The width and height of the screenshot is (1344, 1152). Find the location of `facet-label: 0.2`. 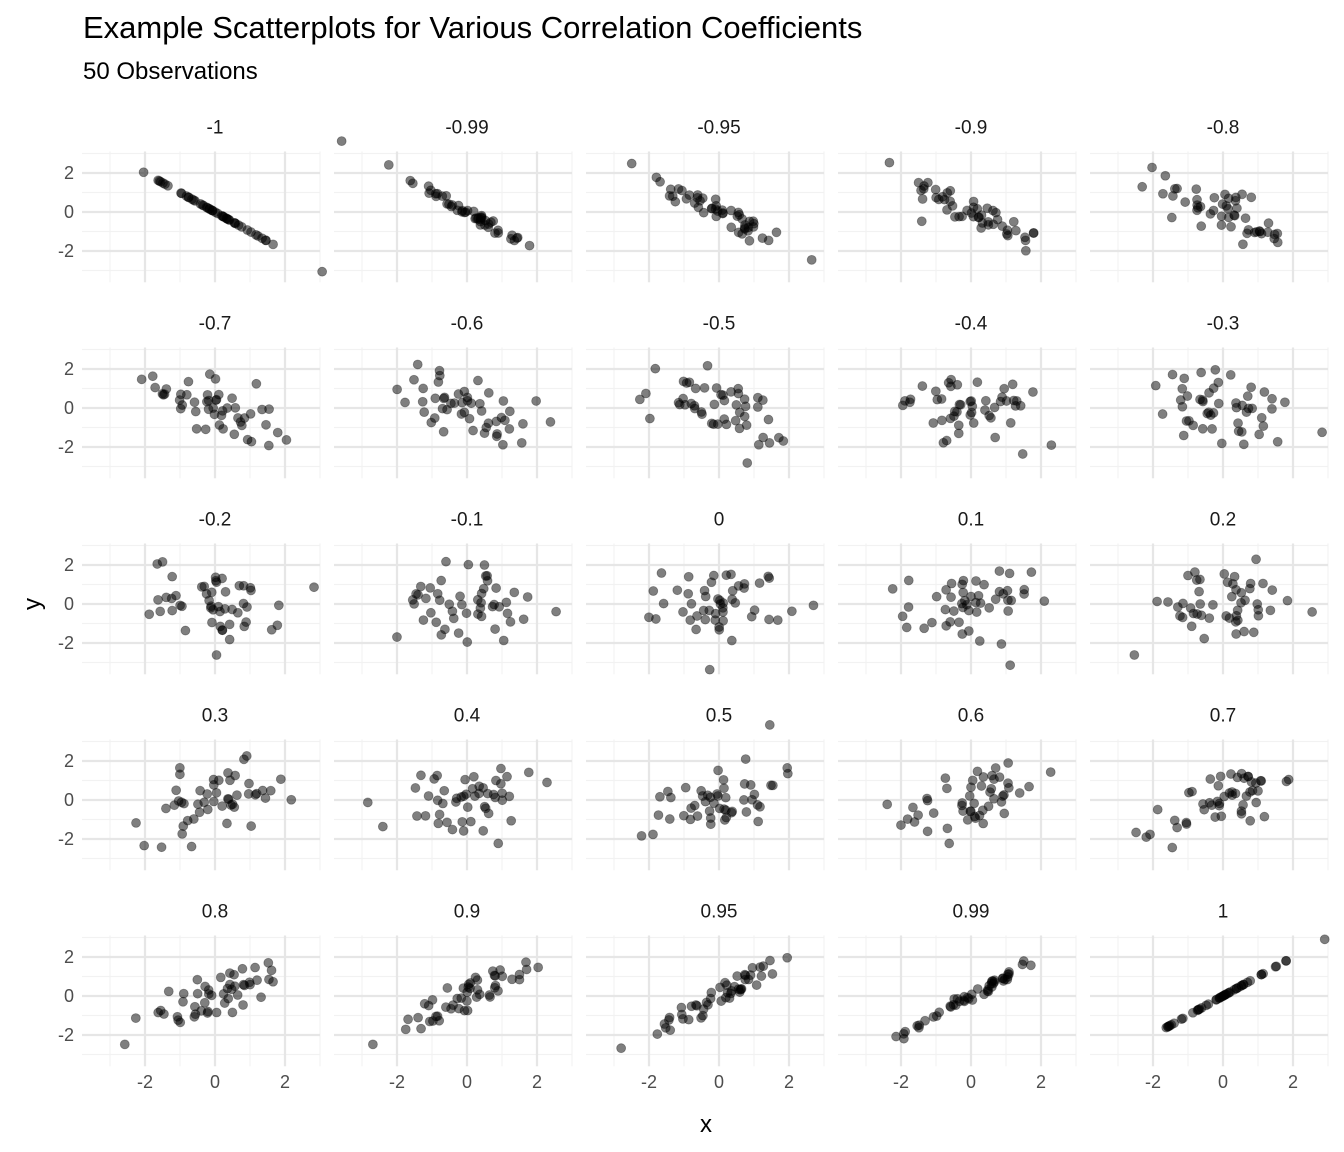

facet-label: 0.2 is located at coordinates (1223, 520).